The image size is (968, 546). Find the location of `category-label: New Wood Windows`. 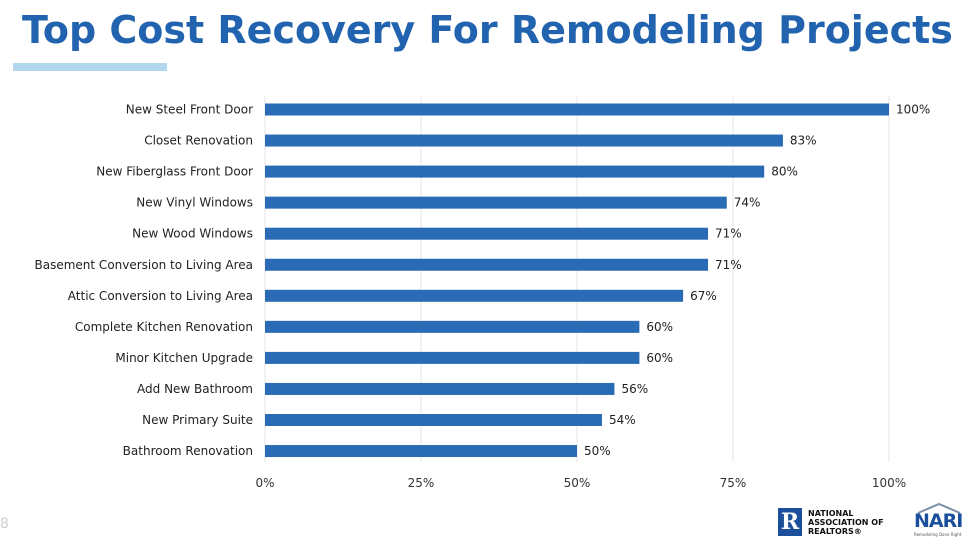

category-label: New Wood Windows is located at coordinates (192, 234).